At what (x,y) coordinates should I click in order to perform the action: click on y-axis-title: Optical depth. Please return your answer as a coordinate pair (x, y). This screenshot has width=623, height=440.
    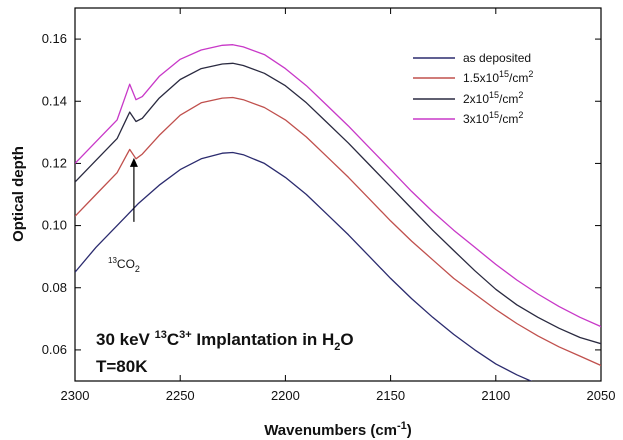
    Looking at the image, I should click on (18, 194).